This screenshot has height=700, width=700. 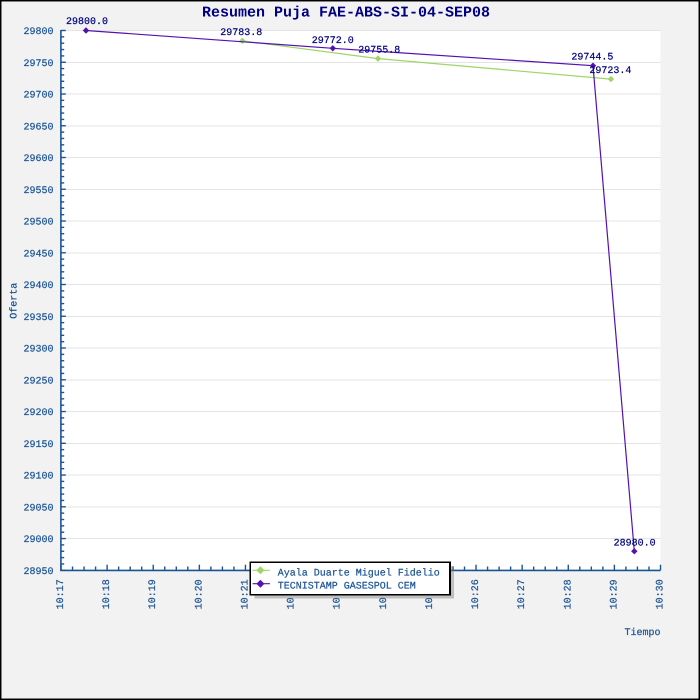 I want to click on svg-text: 29500, so click(x=38, y=223).